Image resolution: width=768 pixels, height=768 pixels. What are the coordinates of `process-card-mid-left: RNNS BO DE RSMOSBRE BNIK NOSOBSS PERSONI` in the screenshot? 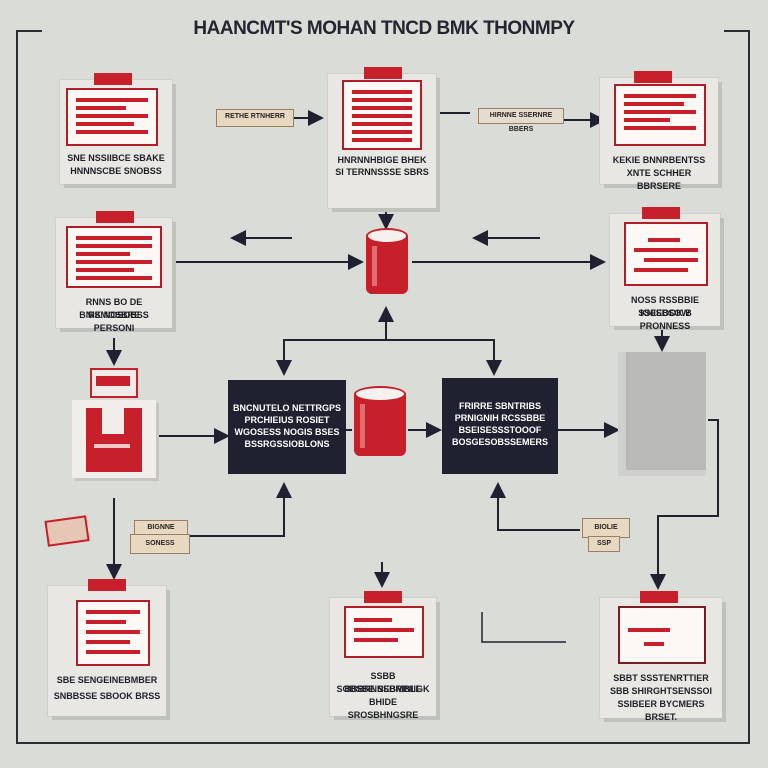 It's located at (114, 272).